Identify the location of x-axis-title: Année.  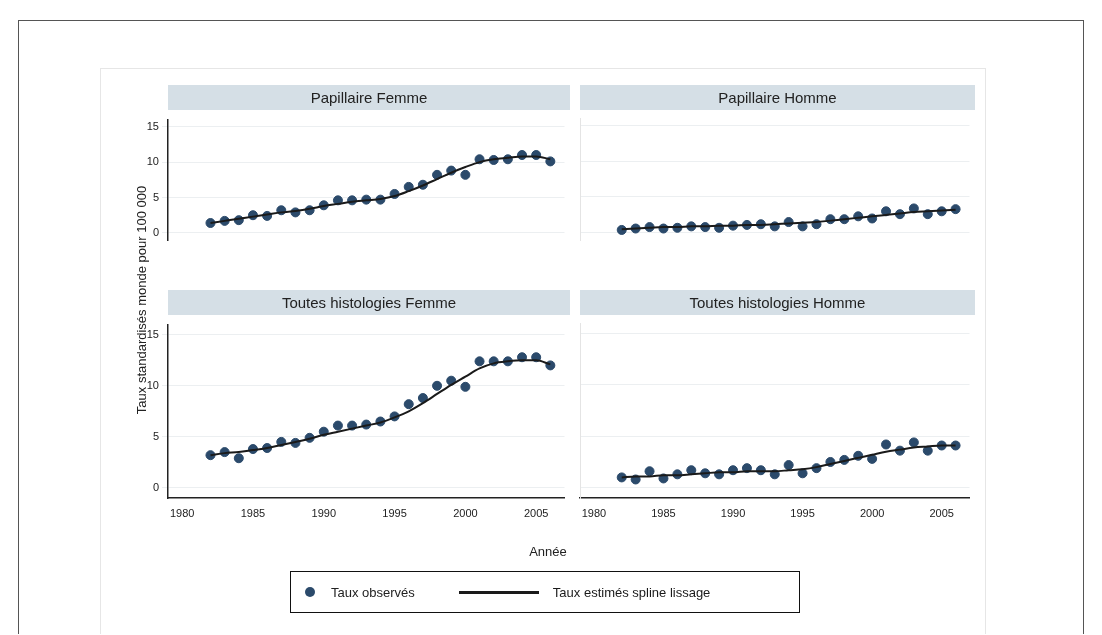
(548, 551).